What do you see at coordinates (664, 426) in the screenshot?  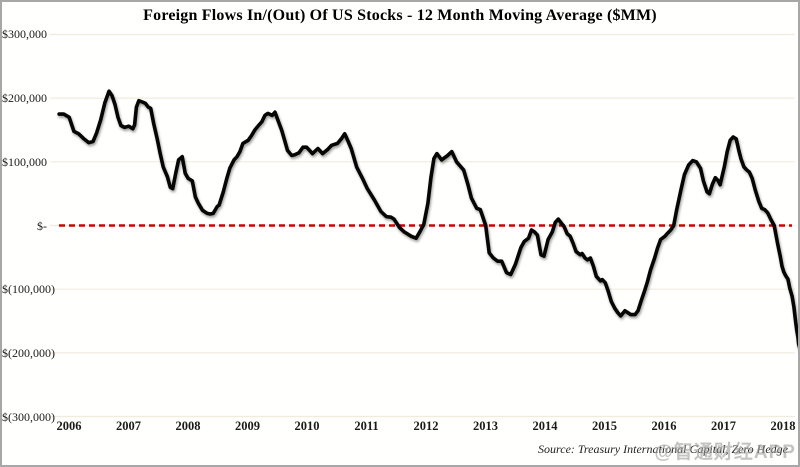 I see `x-tick-label: 2016` at bounding box center [664, 426].